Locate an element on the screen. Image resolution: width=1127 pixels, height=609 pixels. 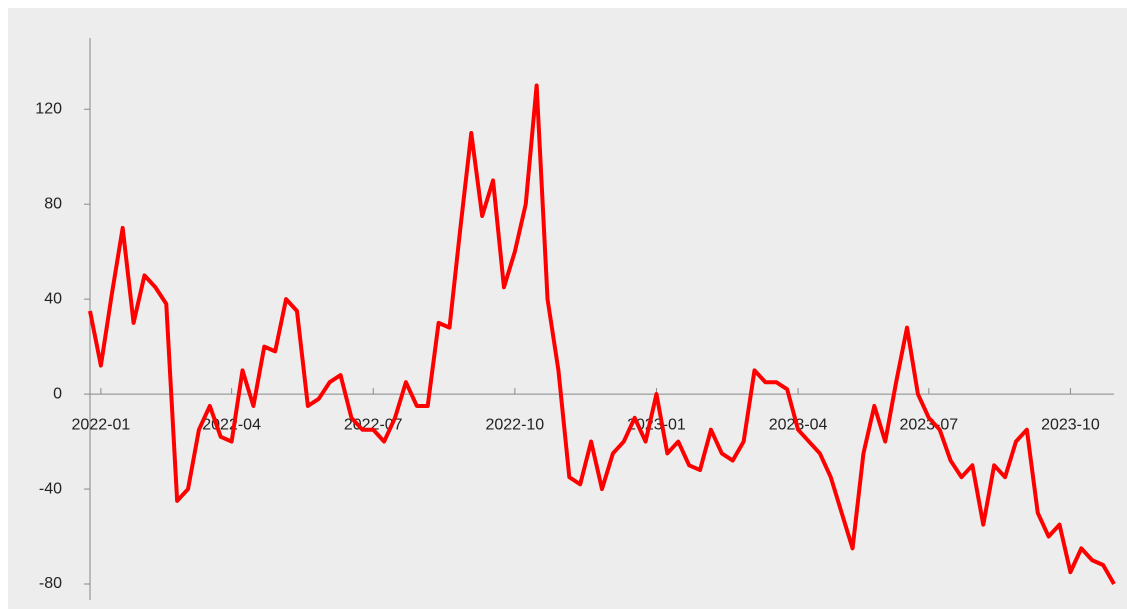
y-tick-label: -40 is located at coordinates (50, 488).